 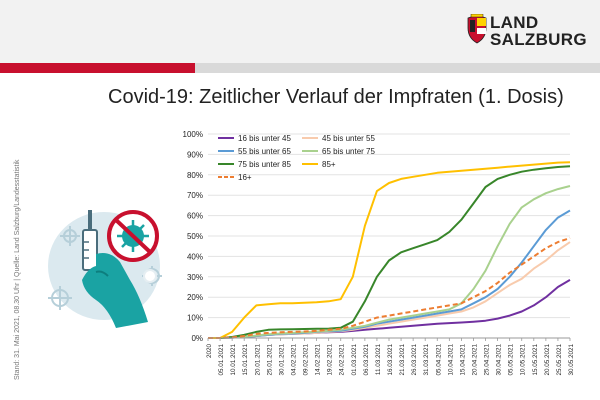 What do you see at coordinates (523, 360) in the screenshot?
I see `x-tick-label: 10.05.2021` at bounding box center [523, 360].